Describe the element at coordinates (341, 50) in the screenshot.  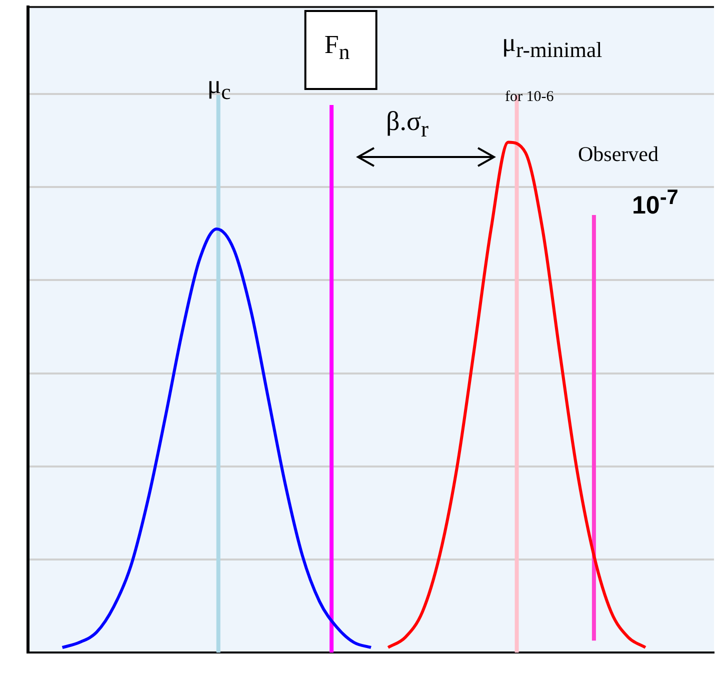
I see `text: F$_{n}$` at that location.